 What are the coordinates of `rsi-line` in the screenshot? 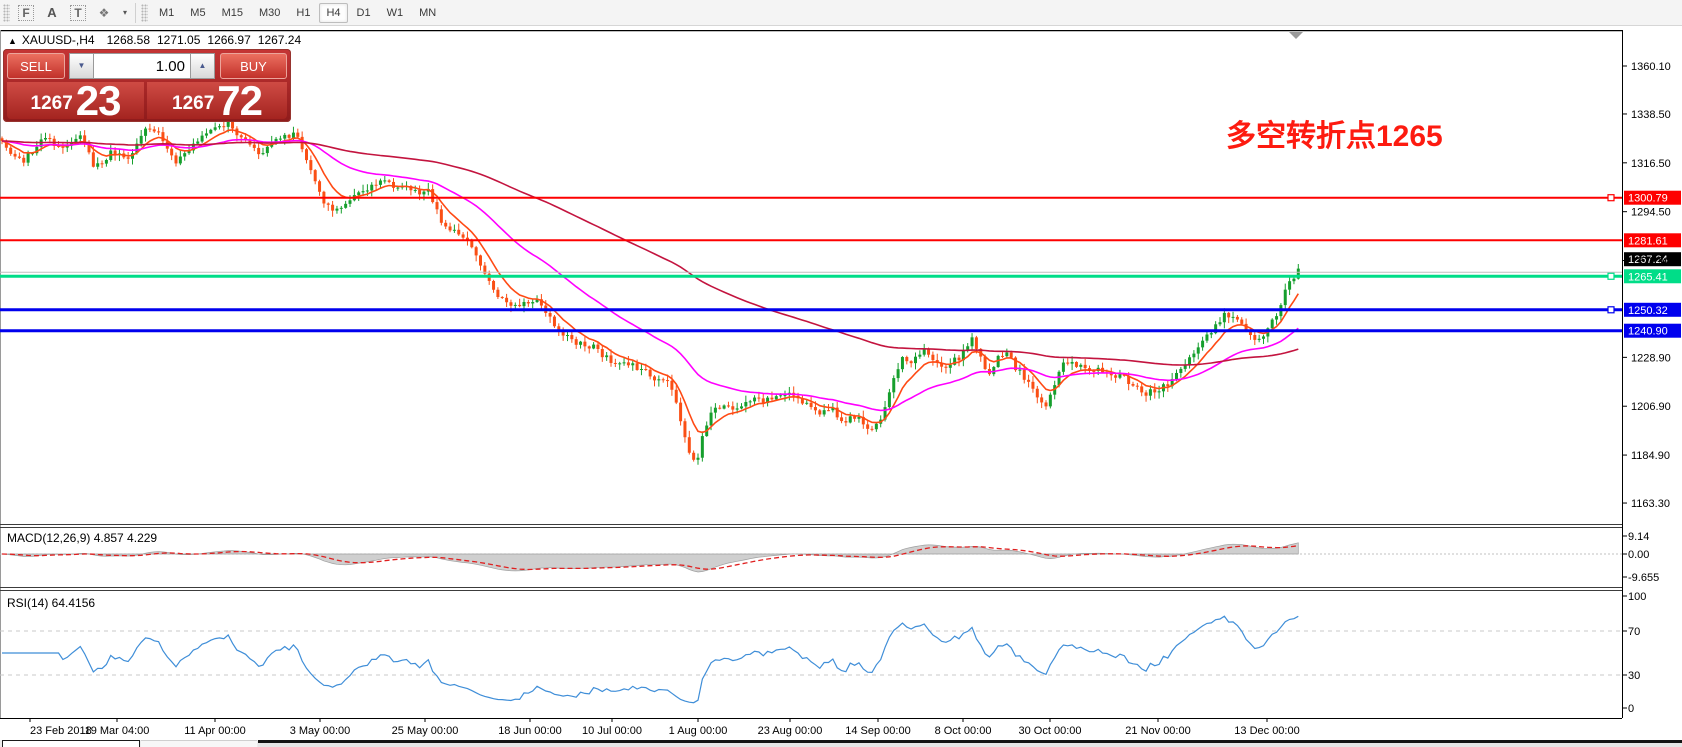 It's located at (650, 659).